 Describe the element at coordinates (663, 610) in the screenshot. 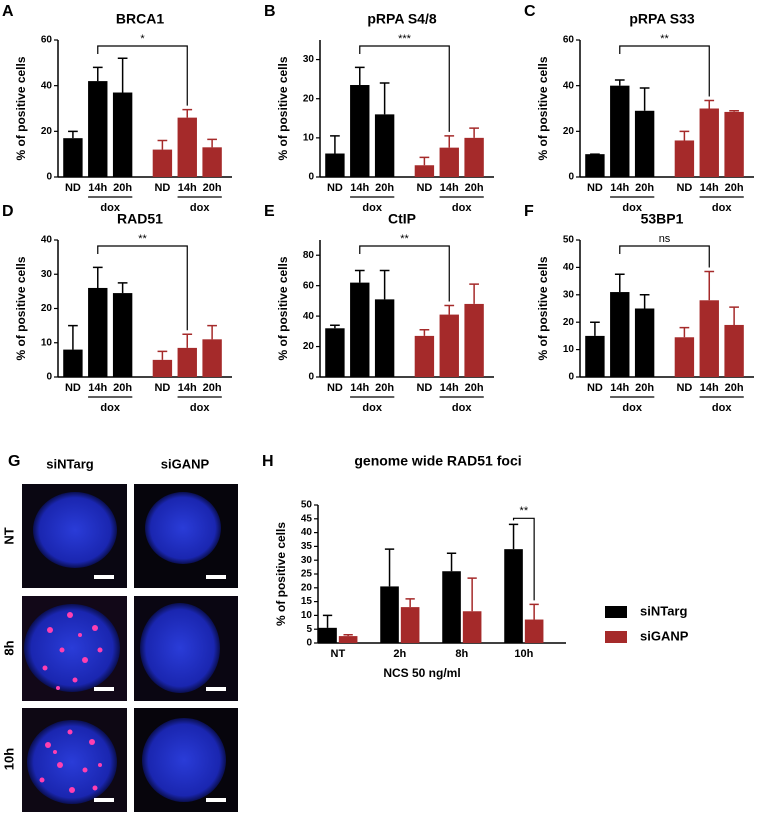

I see `legend-label: siNTarg` at that location.